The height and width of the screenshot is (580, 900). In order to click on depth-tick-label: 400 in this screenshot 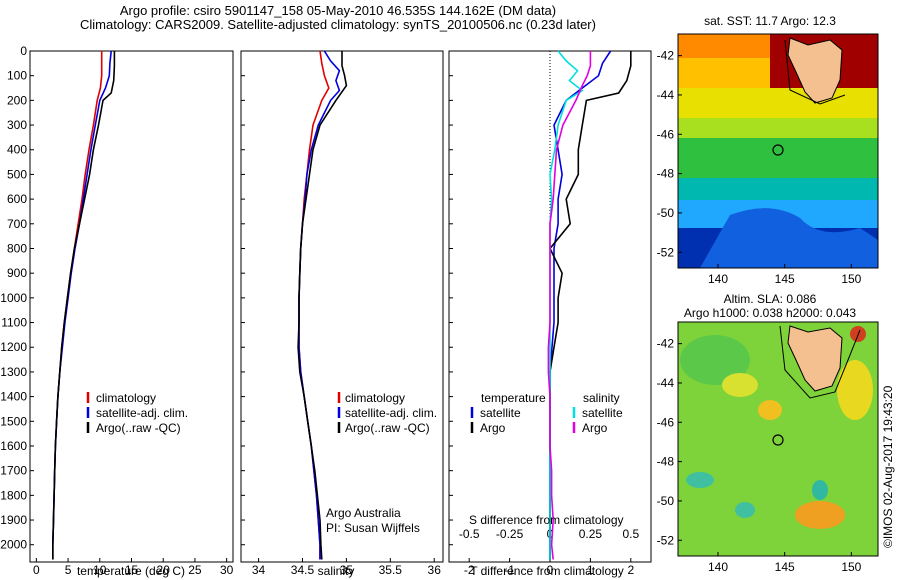, I will do `click(17, 150)`.